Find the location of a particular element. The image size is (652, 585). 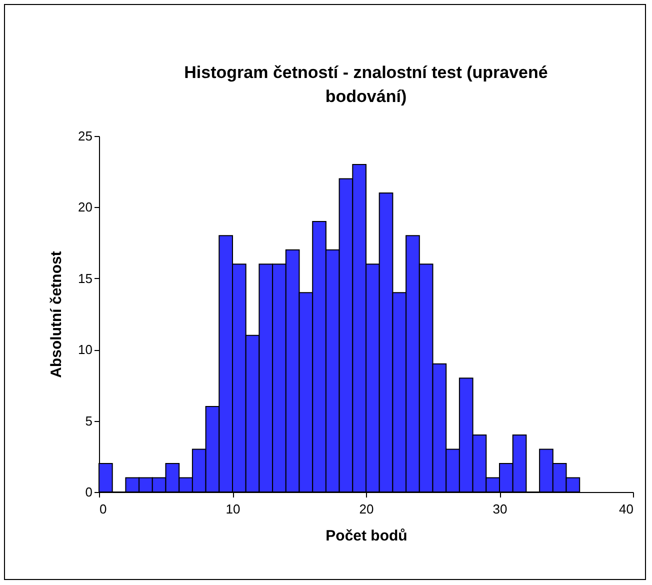

y-tick-label: 10 is located at coordinates (85, 350).